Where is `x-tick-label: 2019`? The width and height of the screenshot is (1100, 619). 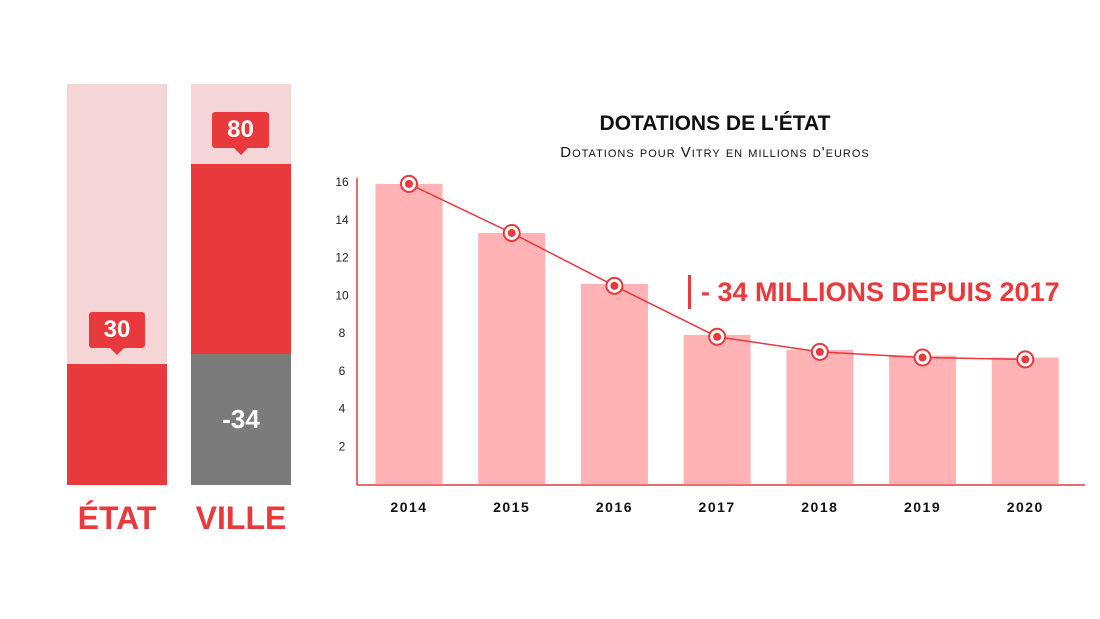
x-tick-label: 2019 is located at coordinates (922, 507).